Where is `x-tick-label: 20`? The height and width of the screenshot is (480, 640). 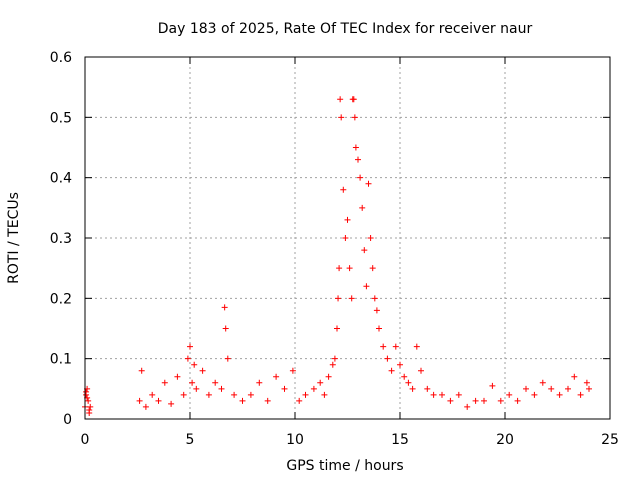
x-tick-label: 20 is located at coordinates (505, 440).